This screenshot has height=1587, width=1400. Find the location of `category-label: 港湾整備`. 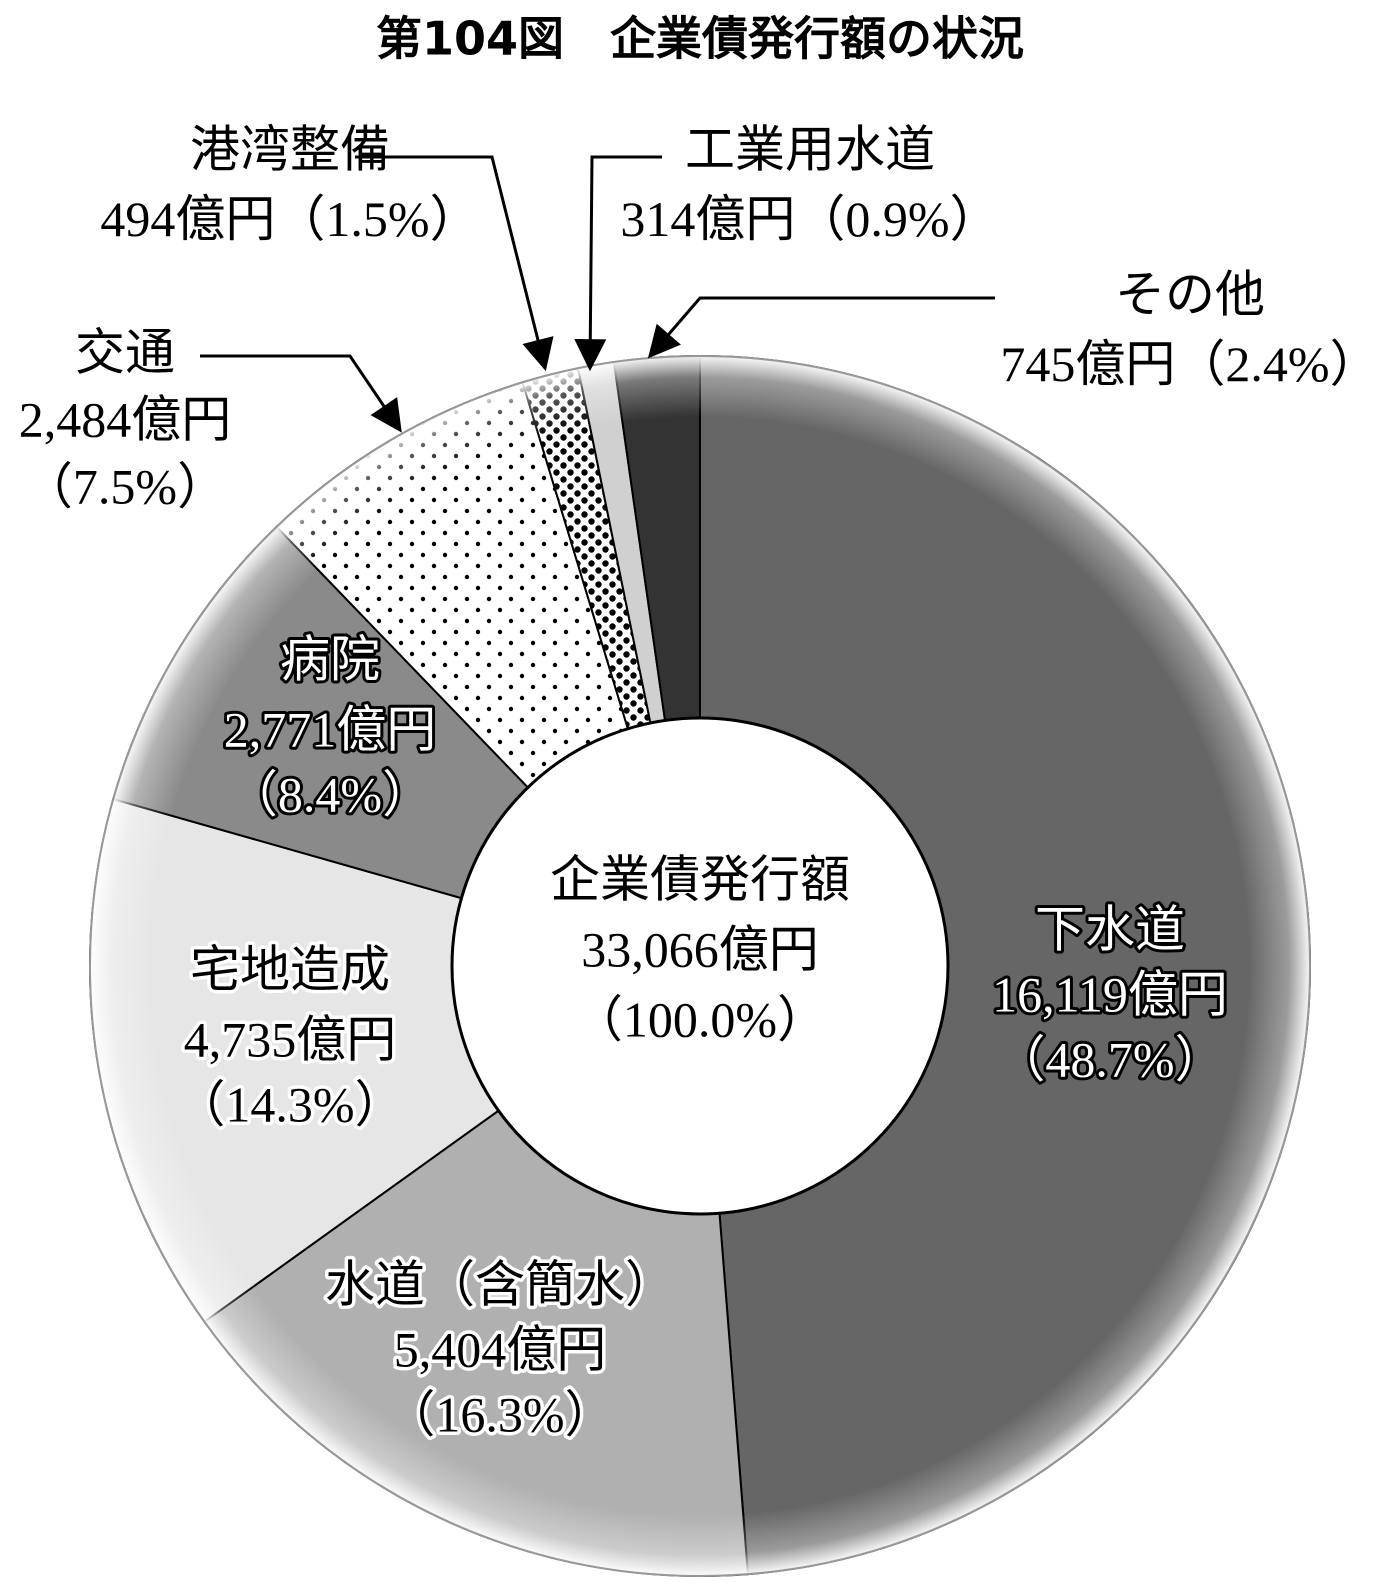

category-label: 港湾整備 is located at coordinates (290, 149).